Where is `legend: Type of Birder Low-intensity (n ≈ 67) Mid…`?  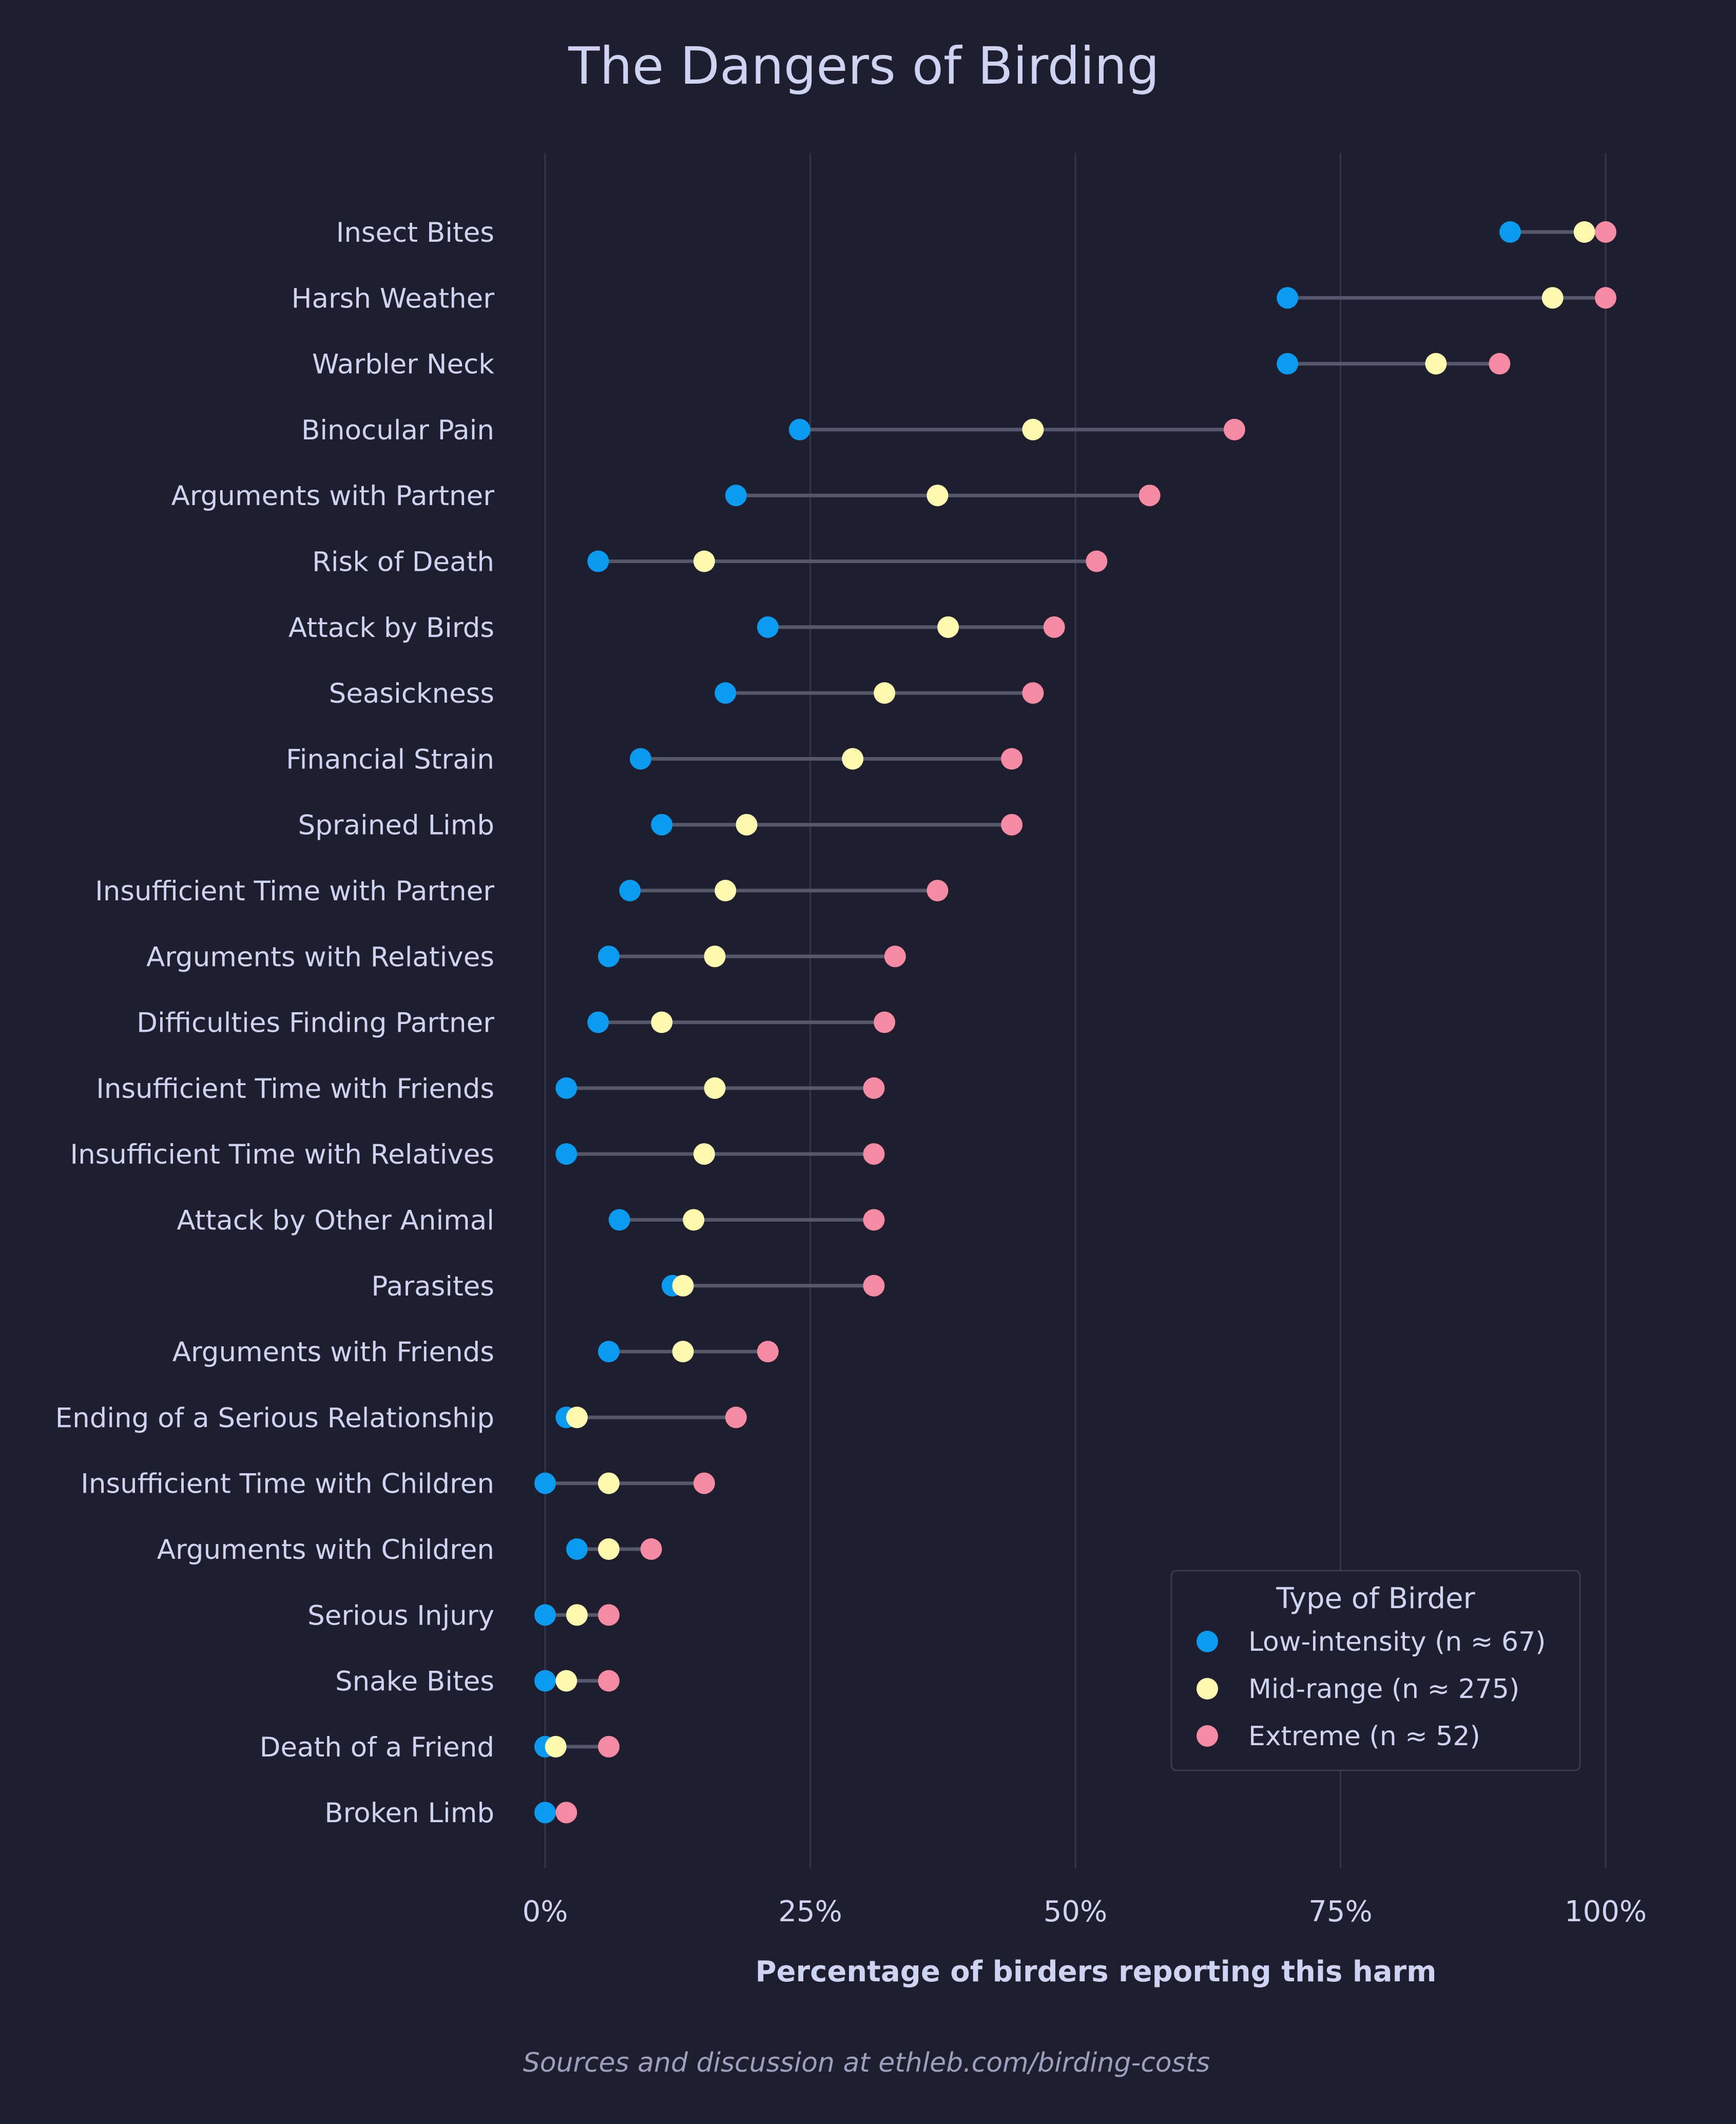 legend: Type of Birder Low-intensity (n ≈ 67) Mid… is located at coordinates (1375, 1670).